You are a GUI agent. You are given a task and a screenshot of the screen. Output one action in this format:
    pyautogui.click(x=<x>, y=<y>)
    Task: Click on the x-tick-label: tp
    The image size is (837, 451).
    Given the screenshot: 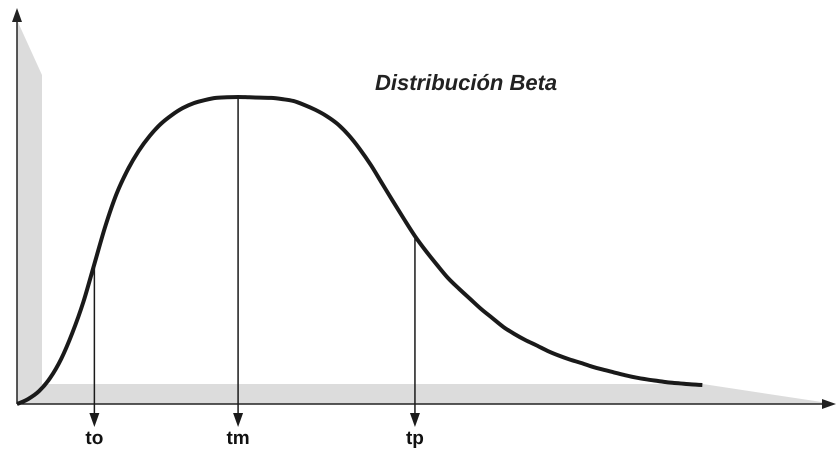 What is the action you would take?
    pyautogui.click(x=415, y=438)
    